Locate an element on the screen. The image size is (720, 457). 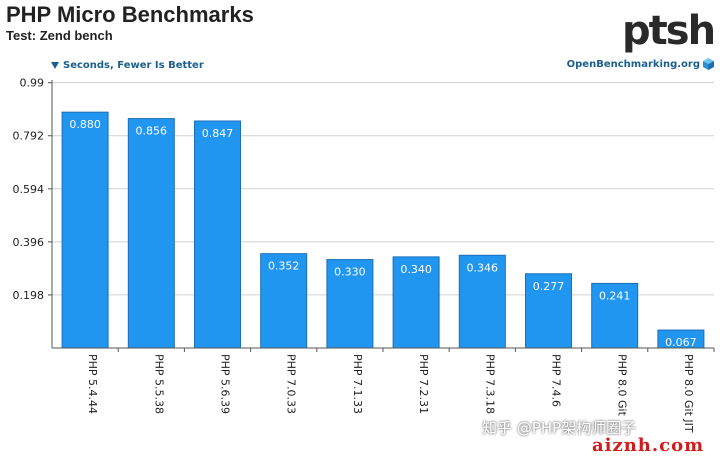
chart-subtitle: Test: Zend bench is located at coordinates (59, 35).